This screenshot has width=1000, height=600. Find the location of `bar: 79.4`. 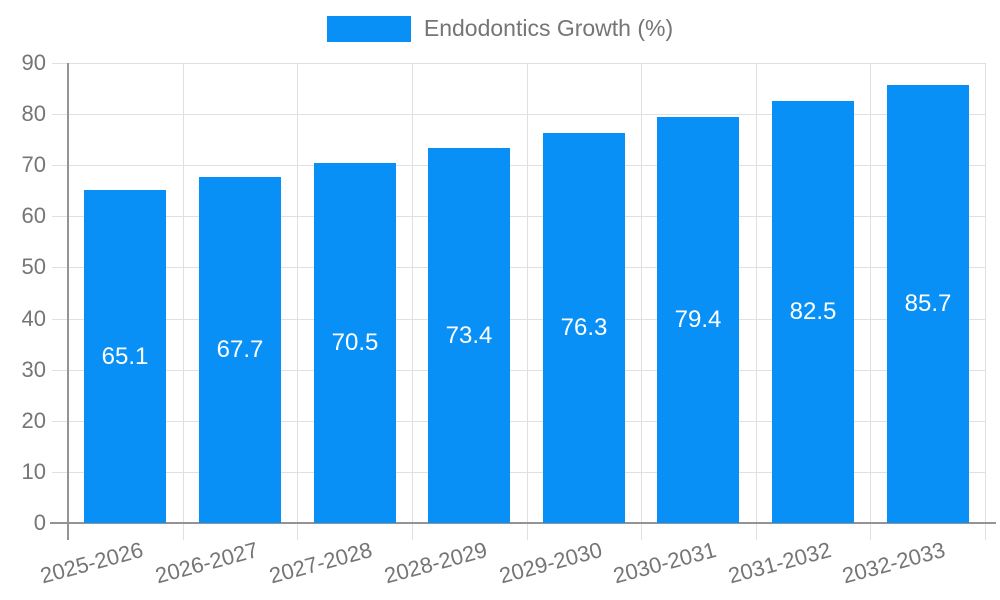

bar: 79.4 is located at coordinates (698, 320).